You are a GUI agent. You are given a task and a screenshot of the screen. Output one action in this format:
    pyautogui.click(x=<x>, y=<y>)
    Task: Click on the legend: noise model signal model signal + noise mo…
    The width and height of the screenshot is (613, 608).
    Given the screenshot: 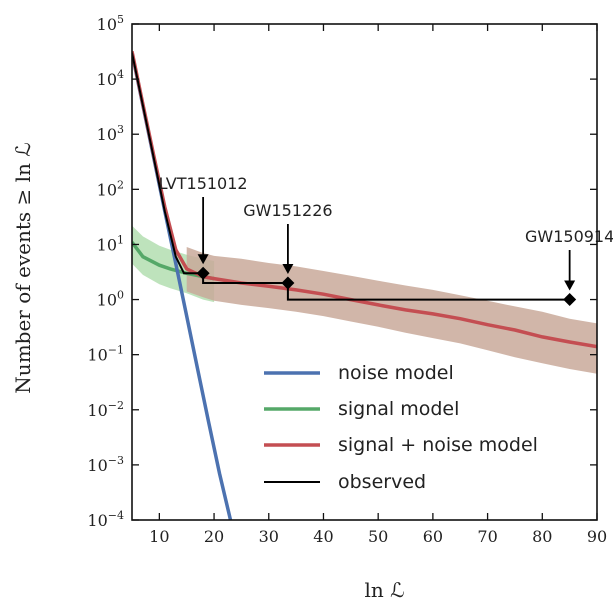 What is the action you would take?
    pyautogui.click(x=401, y=427)
    